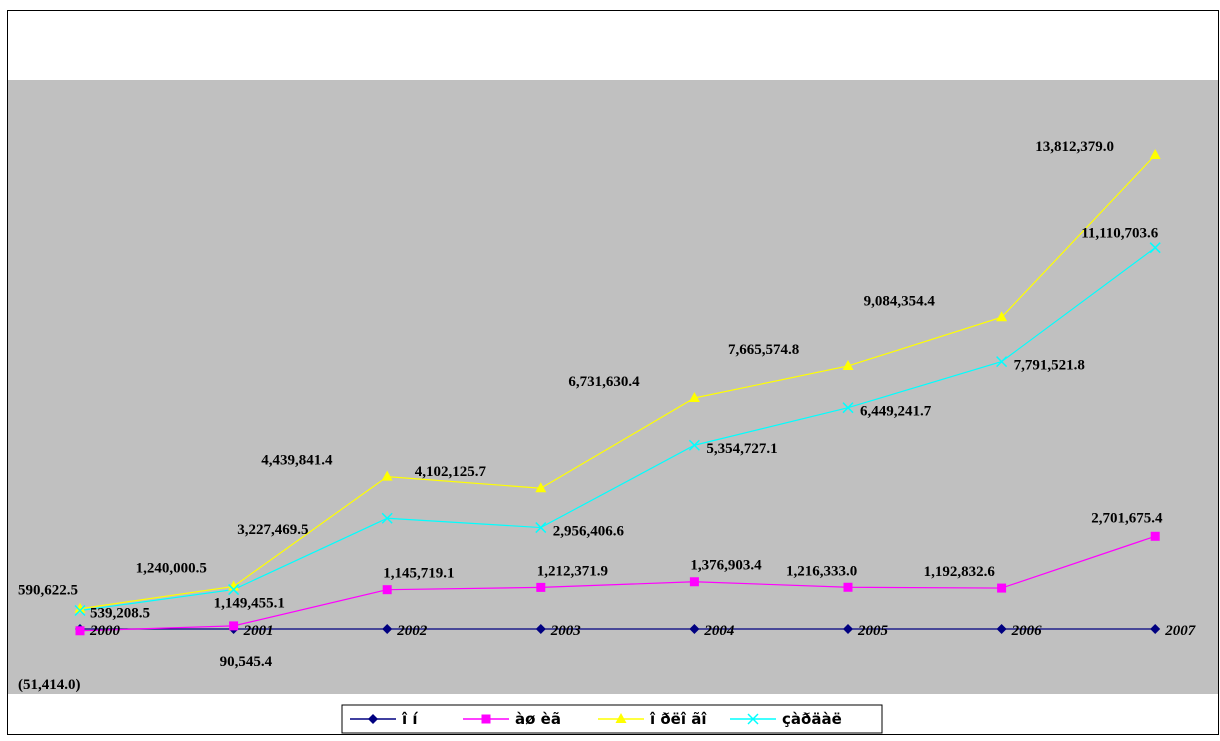 This screenshot has width=1220, height=741. Describe the element at coordinates (741, 449) in the screenshot. I see `data-label-s3-2004: 5,354,727.1` at that location.